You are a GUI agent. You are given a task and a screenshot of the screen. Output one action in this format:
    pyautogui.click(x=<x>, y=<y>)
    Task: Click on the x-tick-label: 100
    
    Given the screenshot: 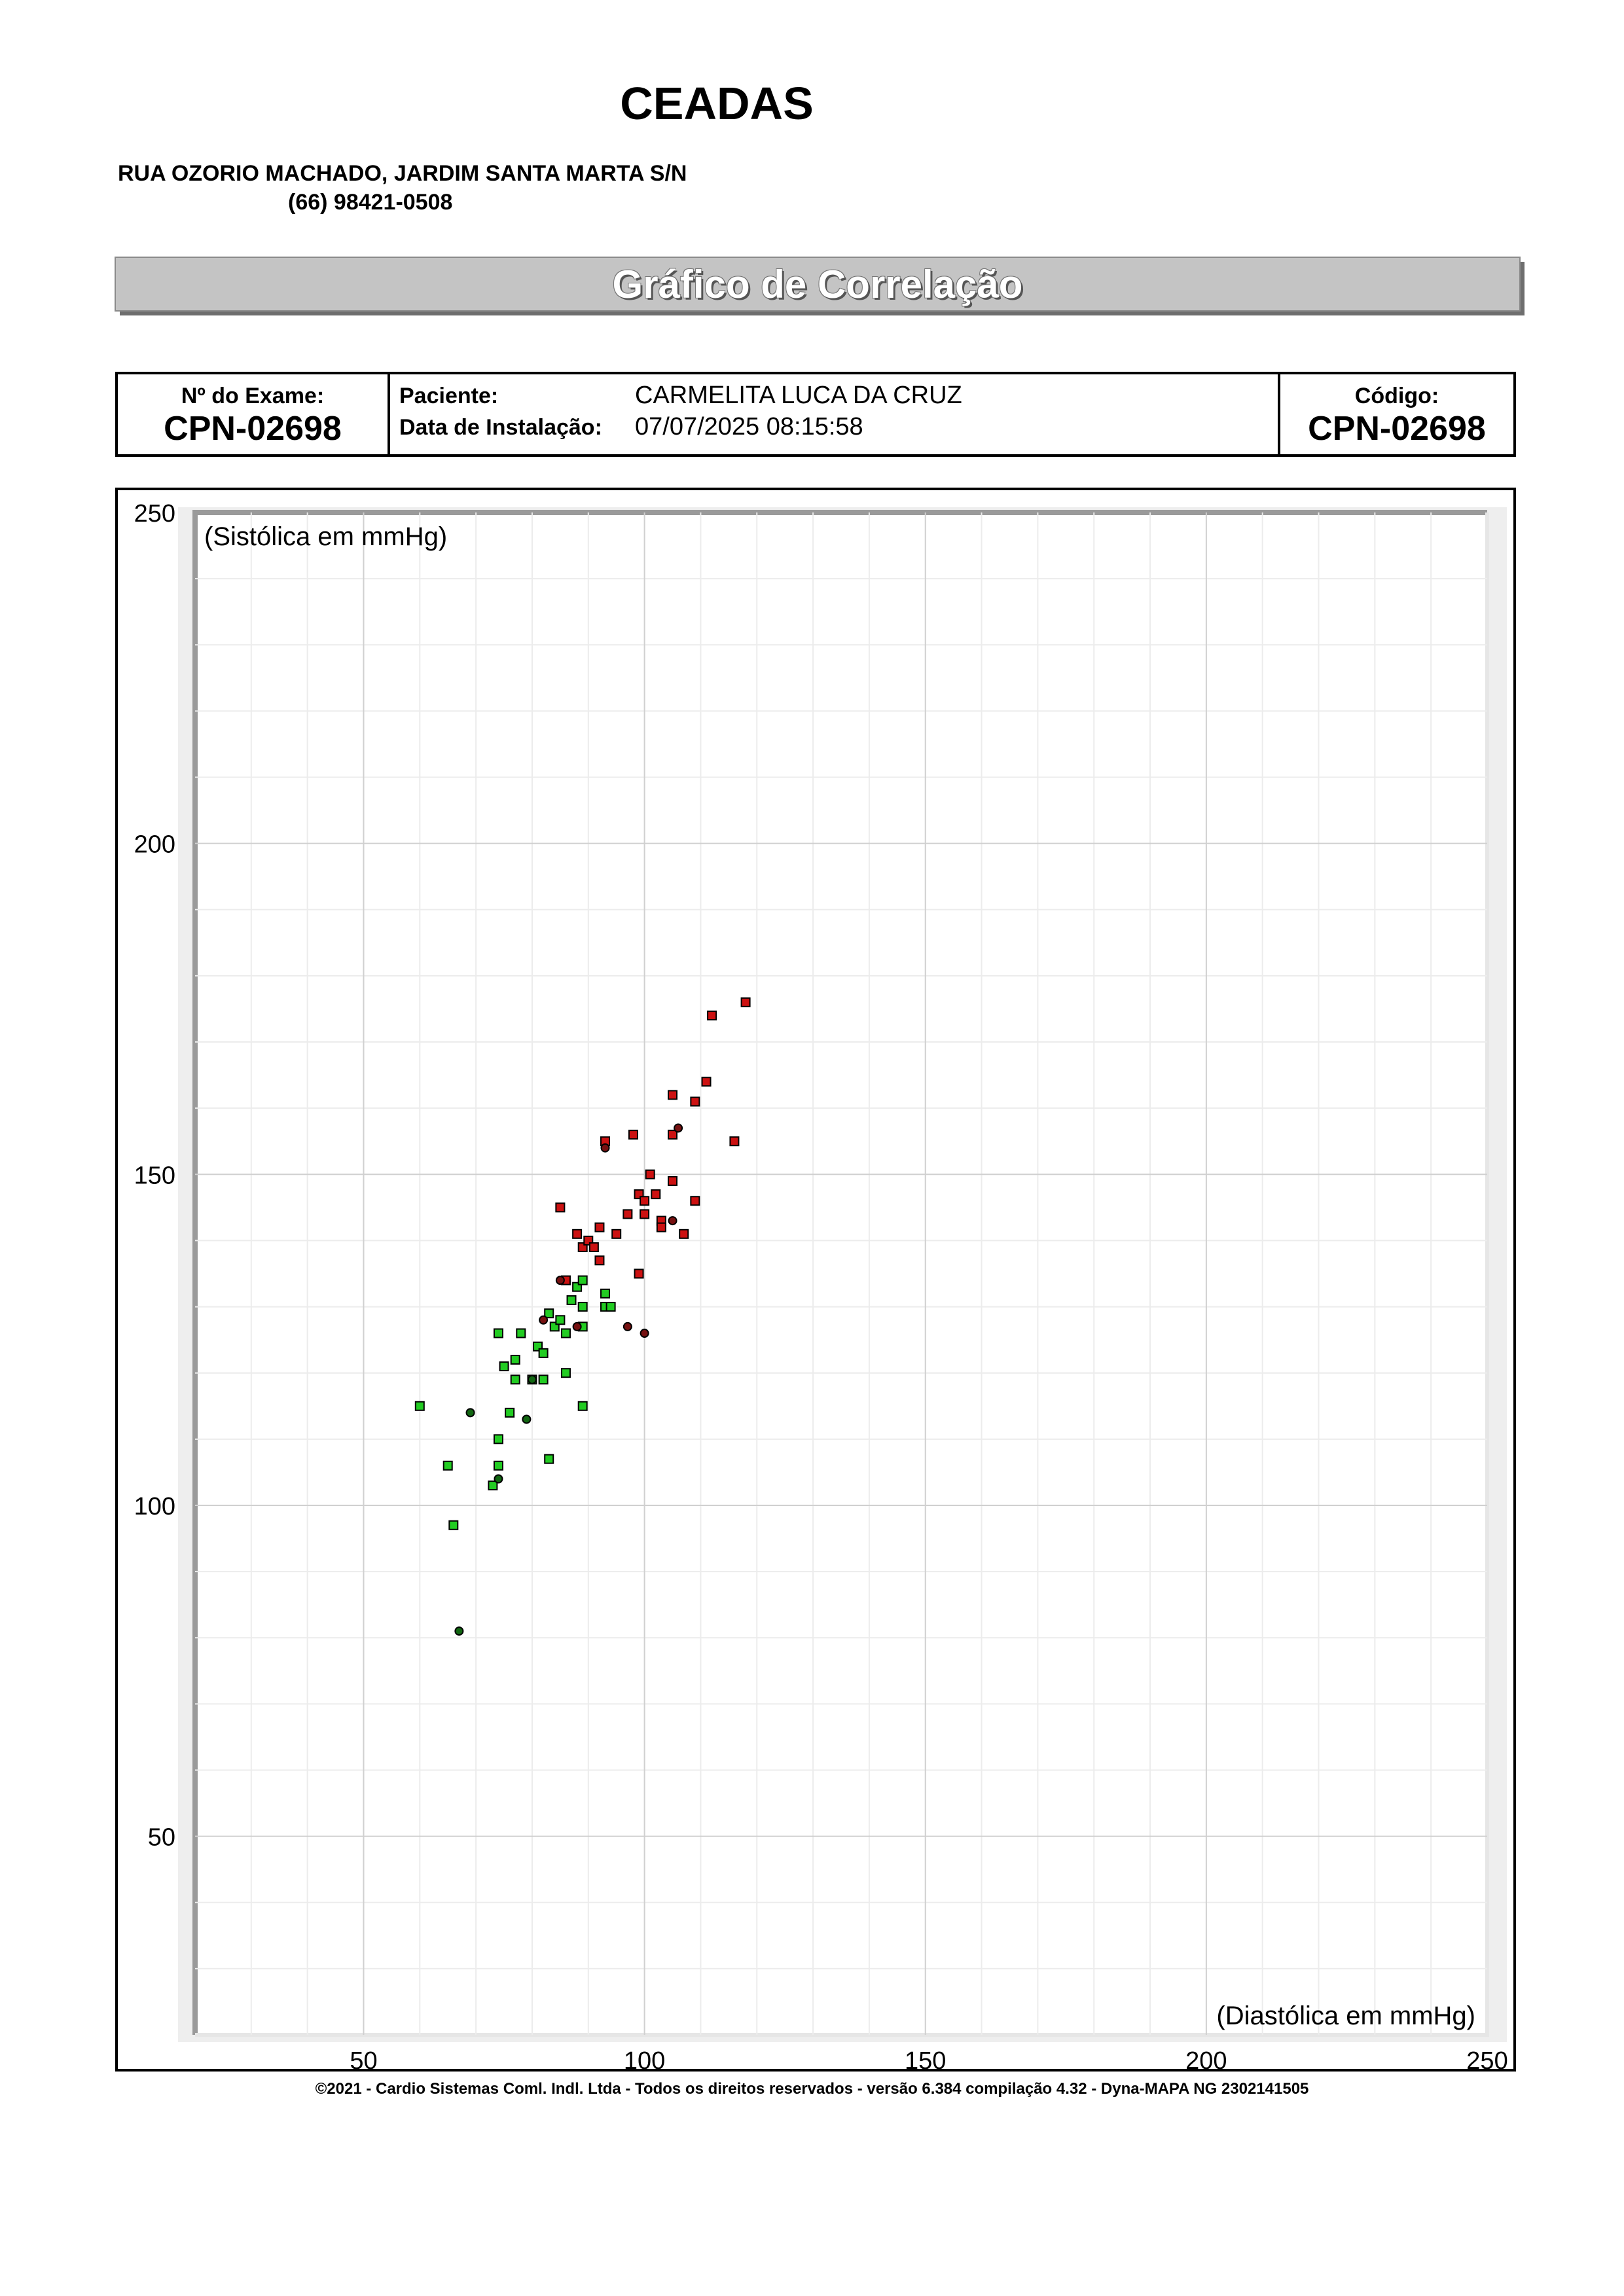 What is the action you would take?
    pyautogui.click(x=644, y=2058)
    